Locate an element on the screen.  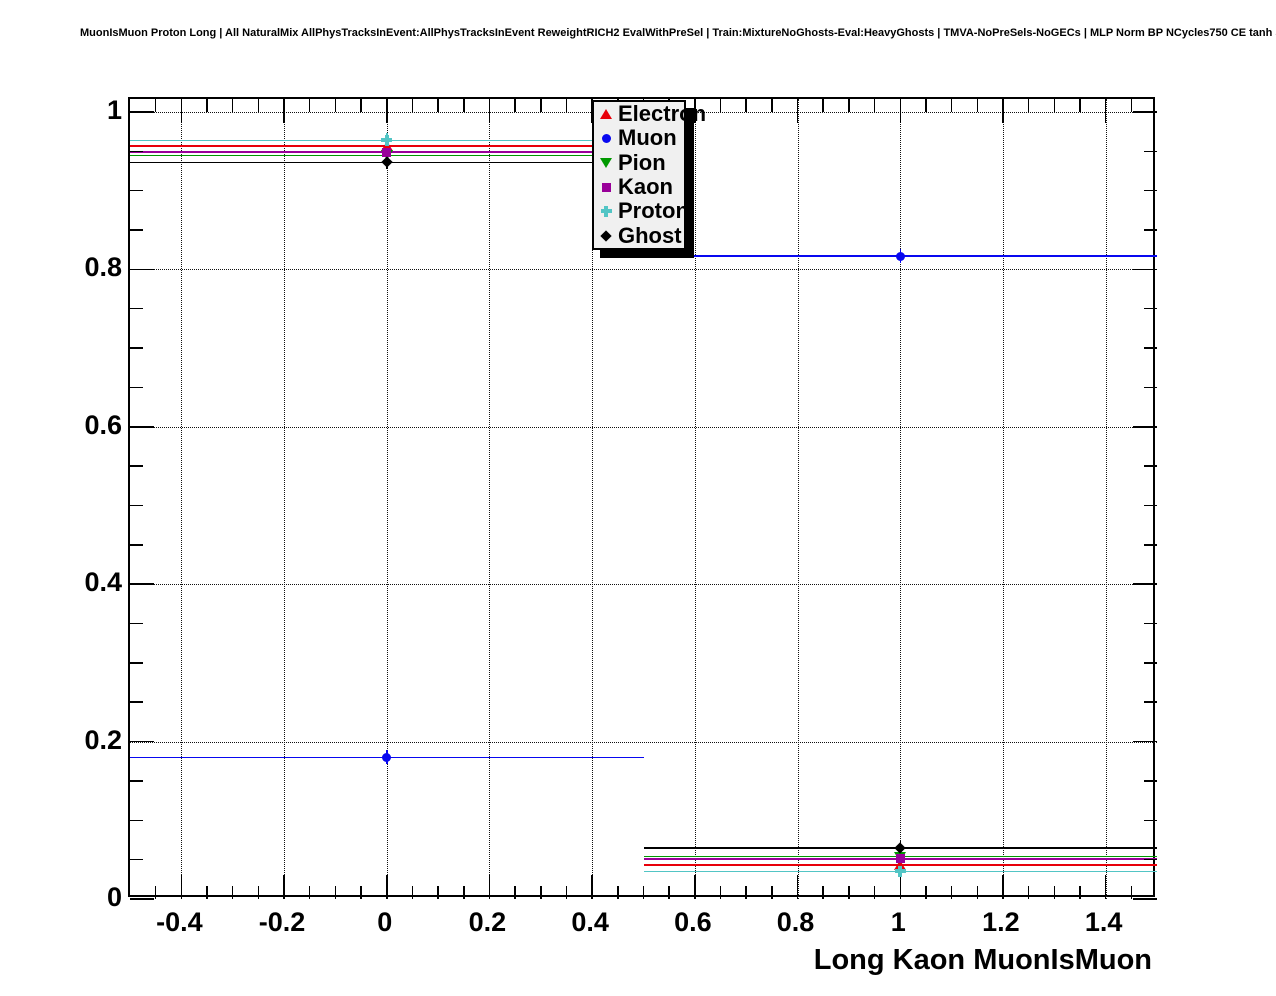
x-tick-label: 1.4 is located at coordinates (1103, 922).